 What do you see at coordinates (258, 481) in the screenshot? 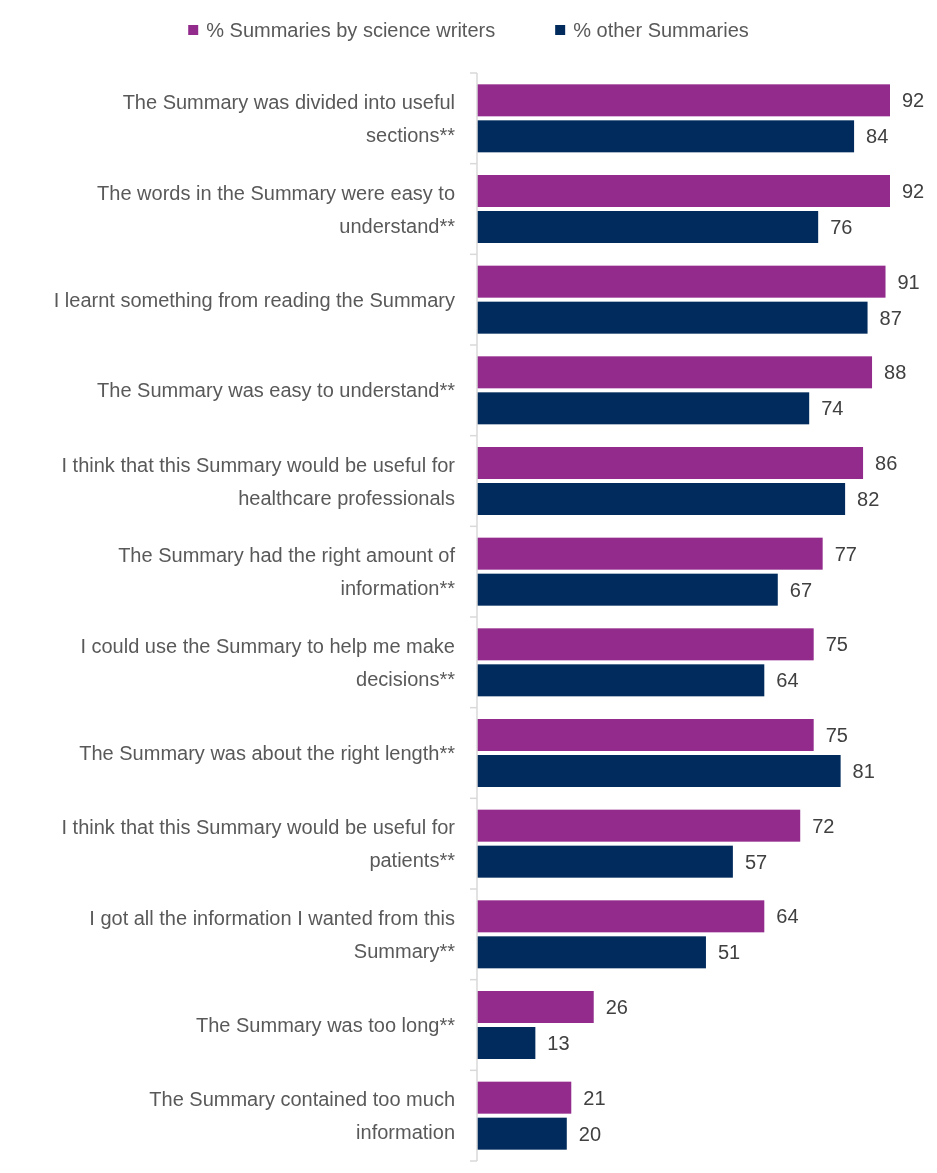
I see `y-tick-label: I think that this Summary would be useful for healthcare professionals` at bounding box center [258, 481].